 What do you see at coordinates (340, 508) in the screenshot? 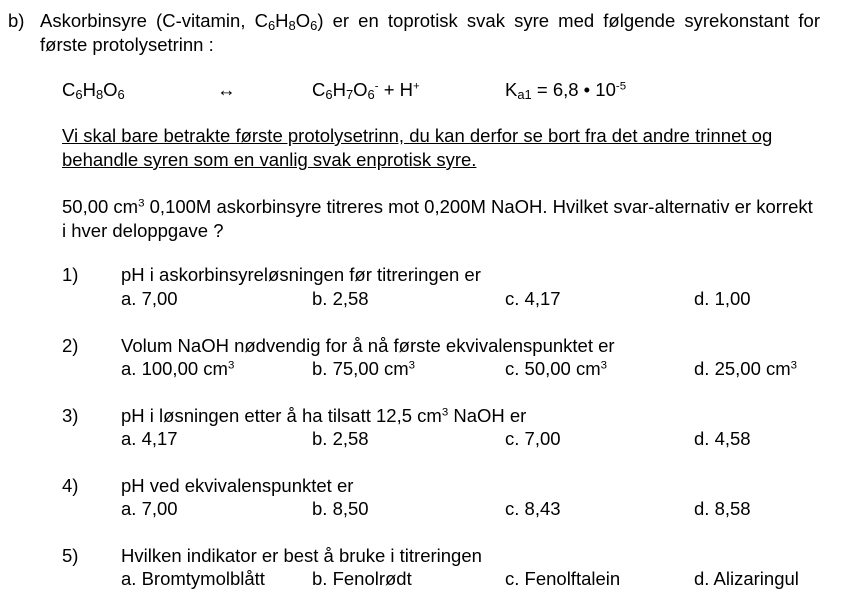
I see `option-b: b. 8,50` at bounding box center [340, 508].